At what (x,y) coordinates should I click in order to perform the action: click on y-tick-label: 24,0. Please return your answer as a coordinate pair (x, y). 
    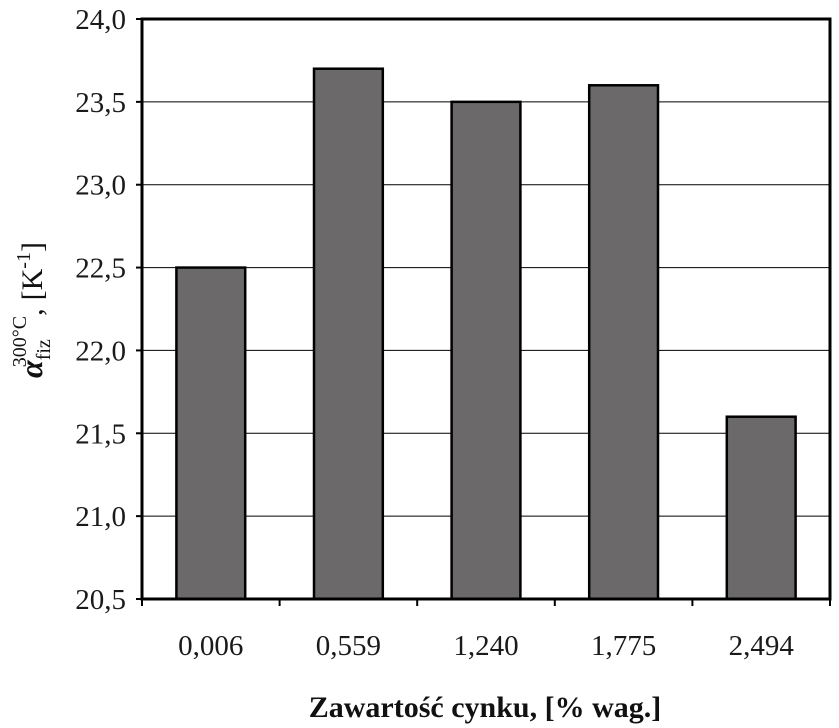
    Looking at the image, I should click on (100, 20).